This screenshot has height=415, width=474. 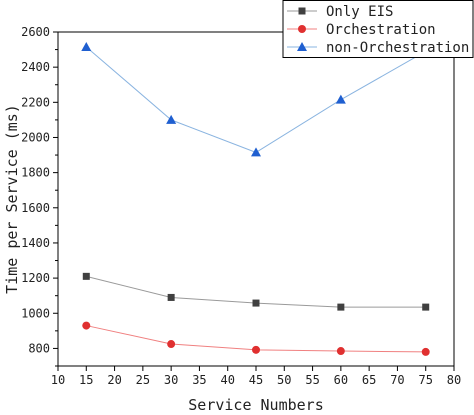 What do you see at coordinates (35, 208) in the screenshot?
I see `y-tick-label: 1600` at bounding box center [35, 208].